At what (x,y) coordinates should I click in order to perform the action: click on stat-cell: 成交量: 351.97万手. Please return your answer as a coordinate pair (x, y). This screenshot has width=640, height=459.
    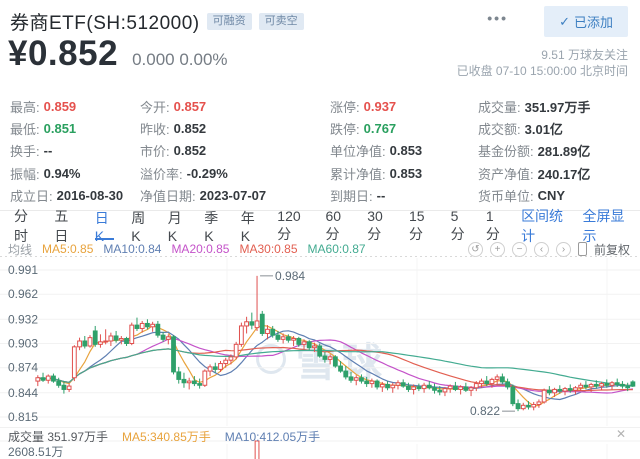
    Looking at the image, I should click on (555, 106).